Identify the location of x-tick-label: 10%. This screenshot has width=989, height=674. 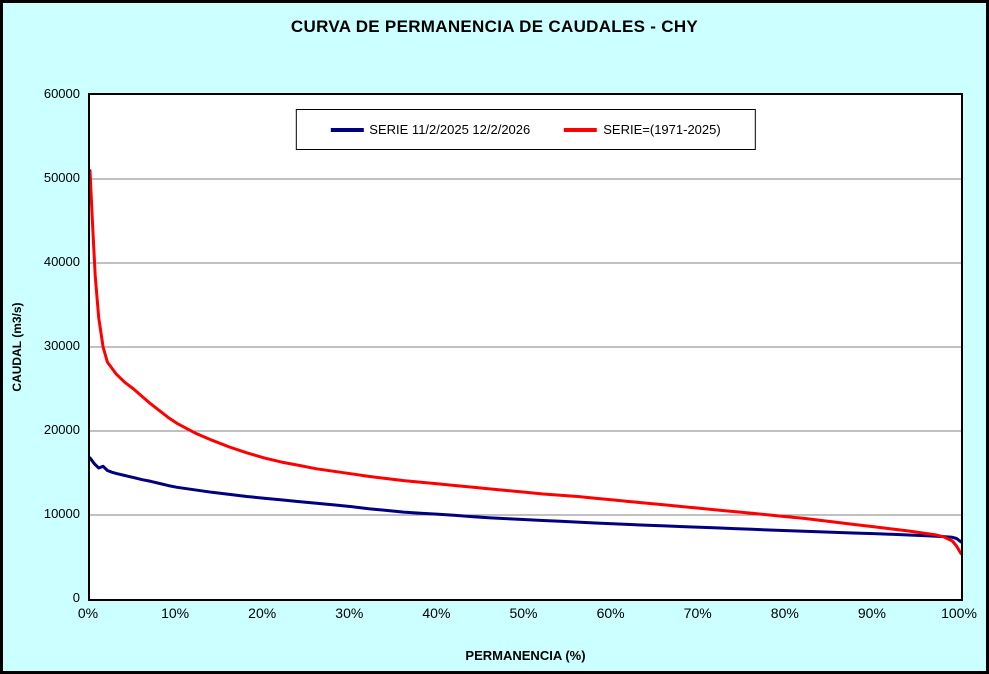
(175, 613).